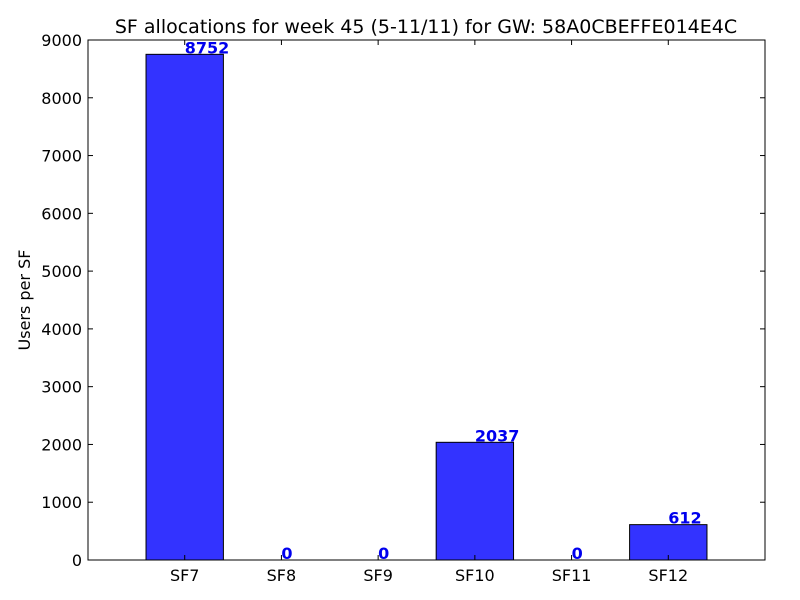 This screenshot has width=800, height=600. I want to click on bar-sf7, so click(184, 307).